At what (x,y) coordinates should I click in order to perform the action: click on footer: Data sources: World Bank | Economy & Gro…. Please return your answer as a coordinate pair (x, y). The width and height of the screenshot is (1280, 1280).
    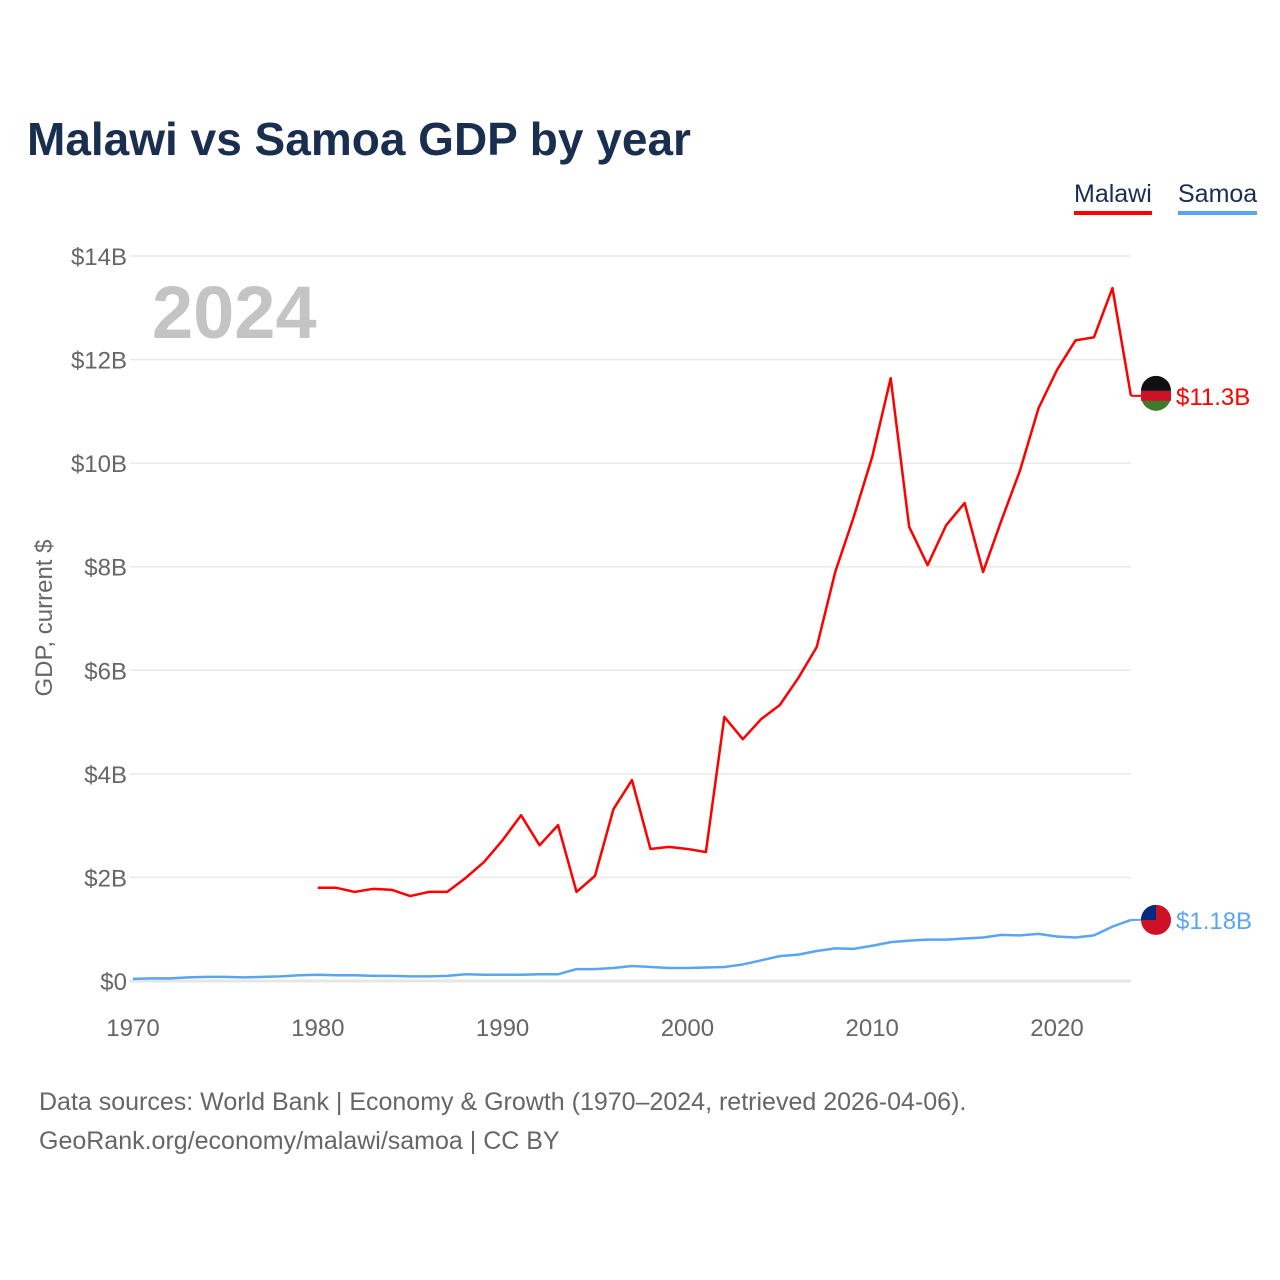
    Looking at the image, I should click on (502, 1122).